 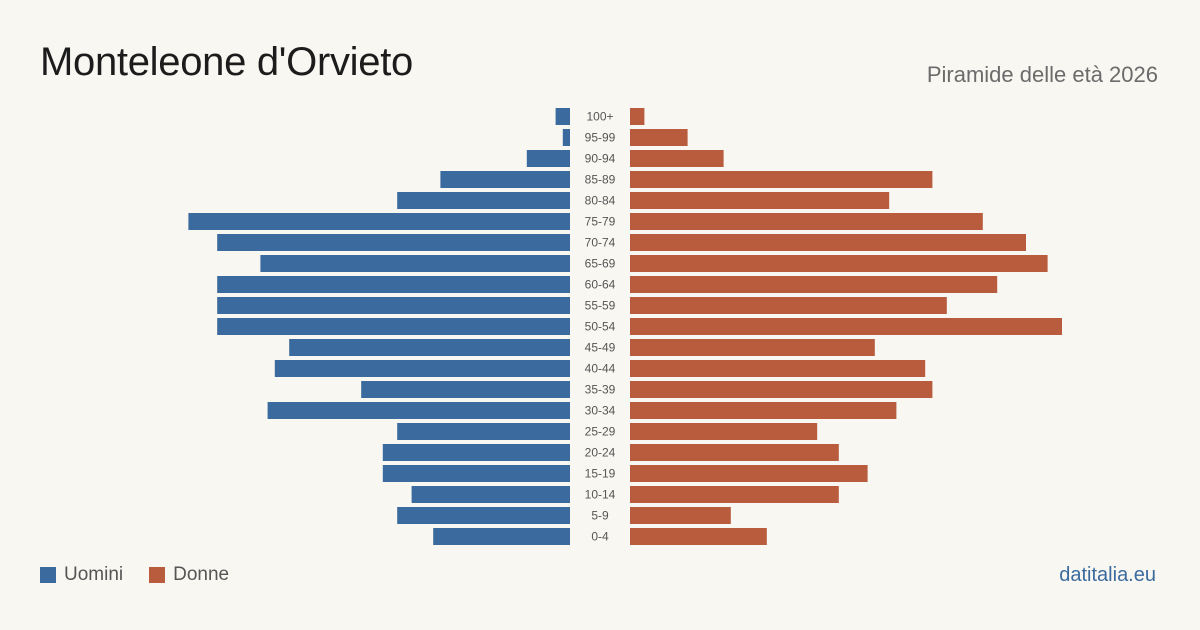 I want to click on age-label-95-99: 95-99, so click(x=600, y=138).